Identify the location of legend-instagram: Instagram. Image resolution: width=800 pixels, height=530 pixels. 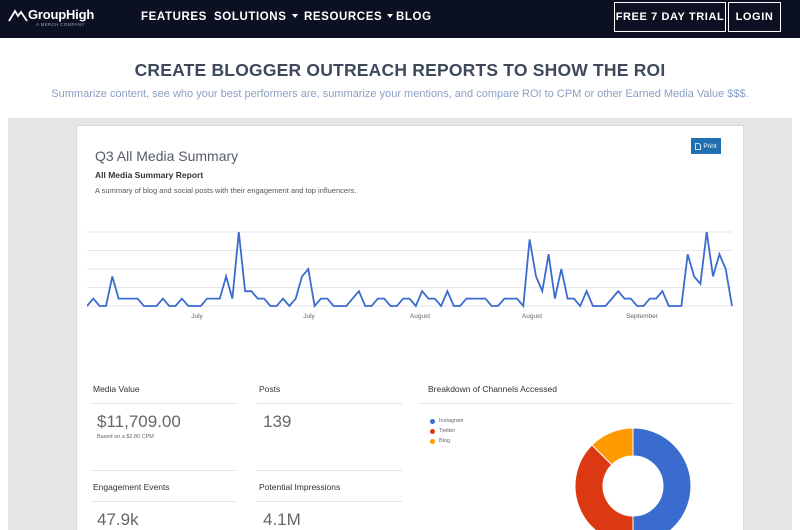
(446, 421).